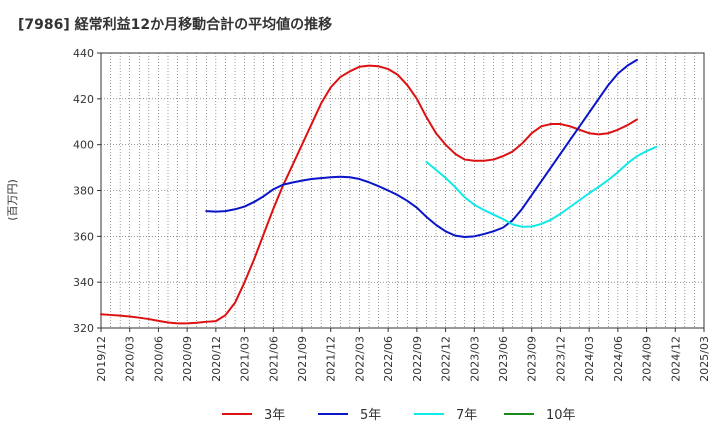 The image size is (720, 440). I want to click on x-tick-label: 2023/03, so click(474, 359).